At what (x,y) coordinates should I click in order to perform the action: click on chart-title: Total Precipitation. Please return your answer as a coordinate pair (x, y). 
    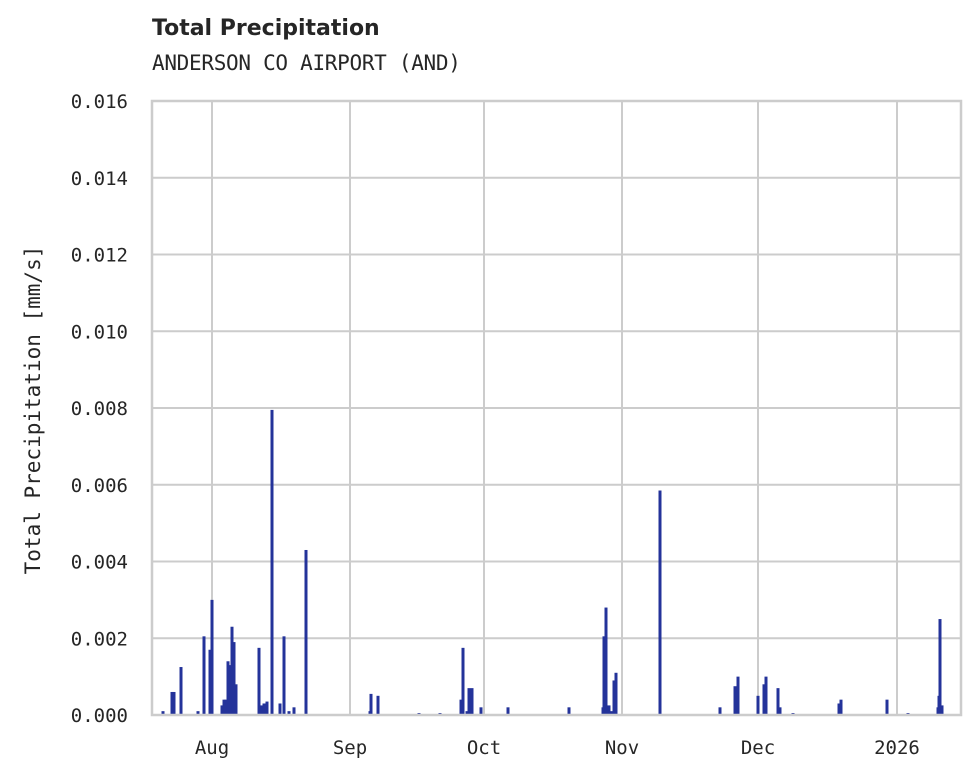
    Looking at the image, I should click on (266, 28).